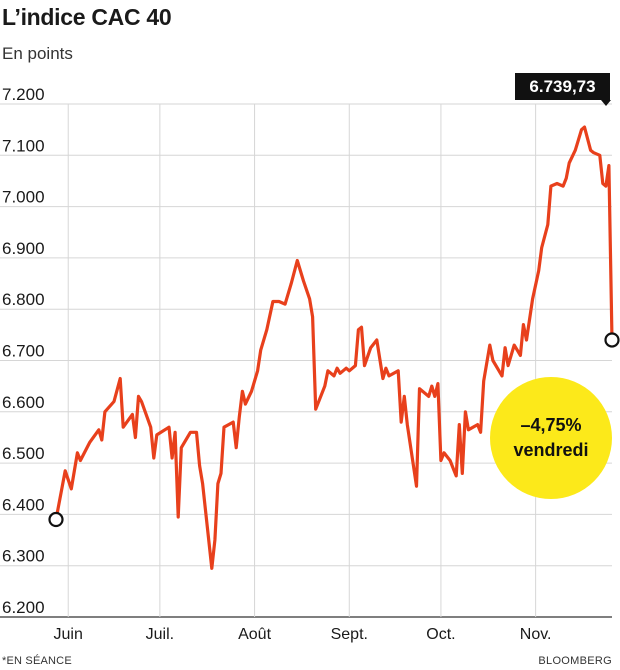 The image size is (620, 670). I want to click on y-tick-label: 6.300, so click(23, 556).